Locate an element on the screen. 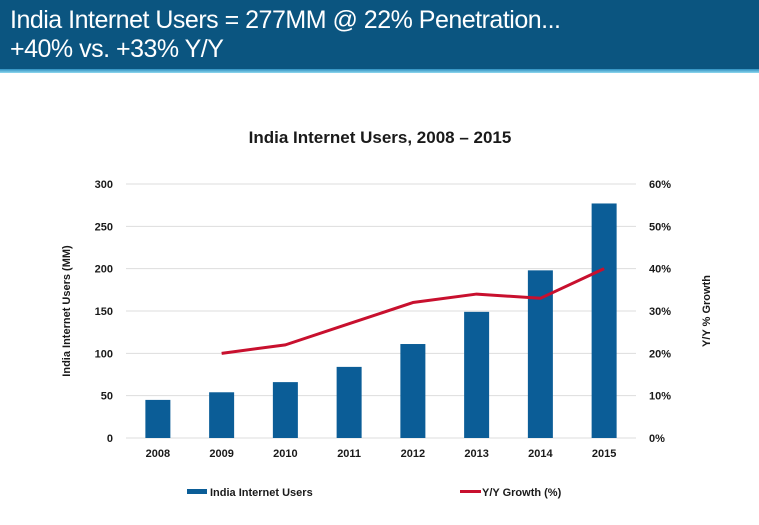 This screenshot has height=525, width=759. y-tick-label: 50 is located at coordinates (107, 397).